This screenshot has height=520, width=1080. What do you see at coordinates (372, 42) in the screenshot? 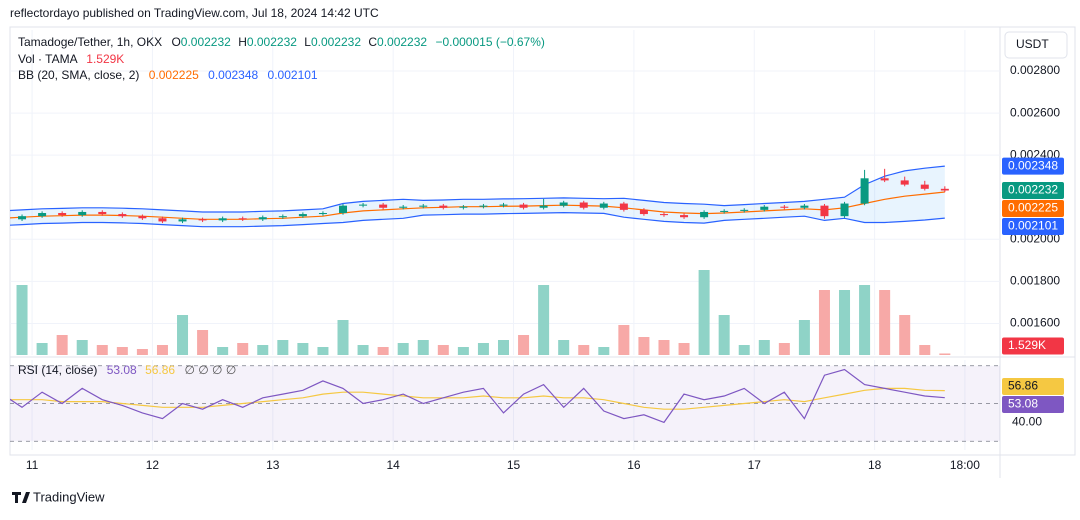
I see `ohlc-key: C` at bounding box center [372, 42].